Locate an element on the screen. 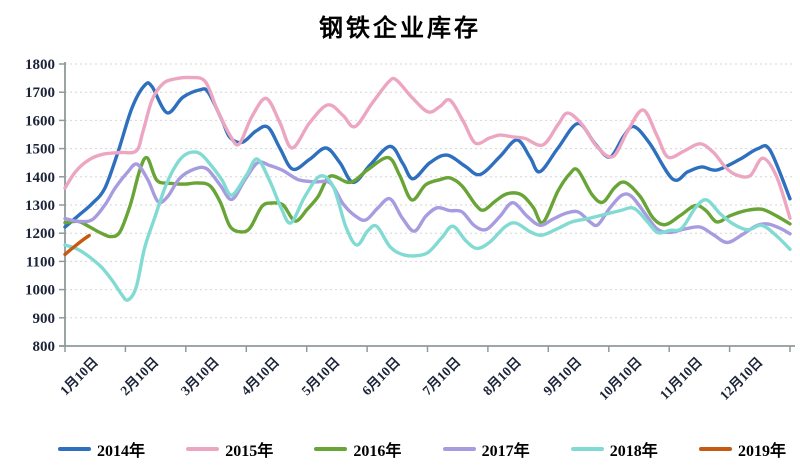  y-axis-tick-label: 1600 is located at coordinates (40, 121).